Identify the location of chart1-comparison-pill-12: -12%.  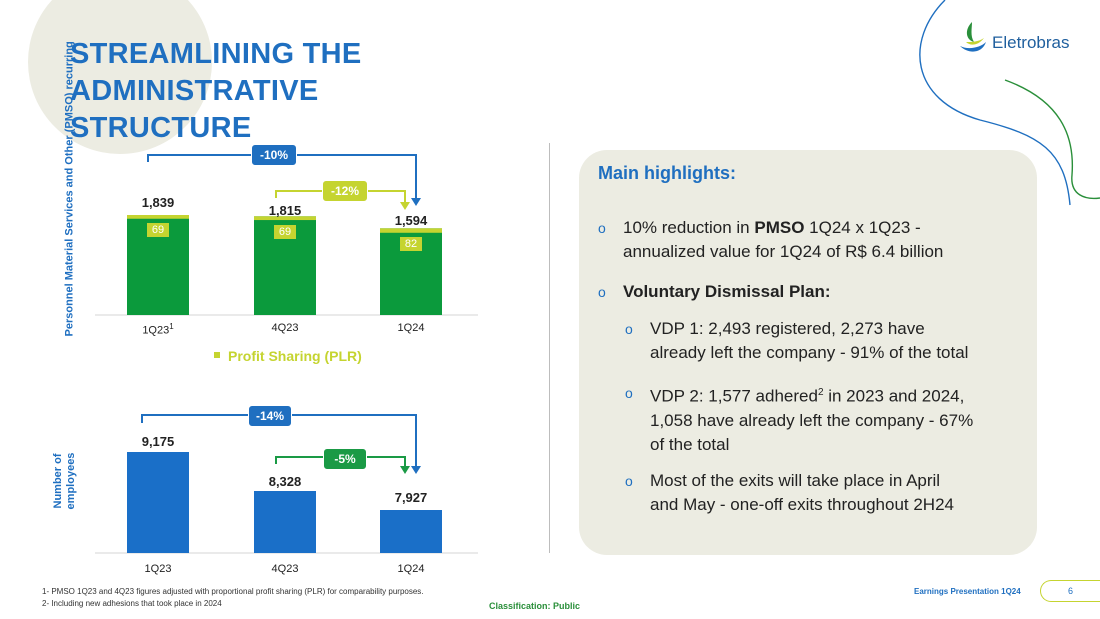
(345, 191).